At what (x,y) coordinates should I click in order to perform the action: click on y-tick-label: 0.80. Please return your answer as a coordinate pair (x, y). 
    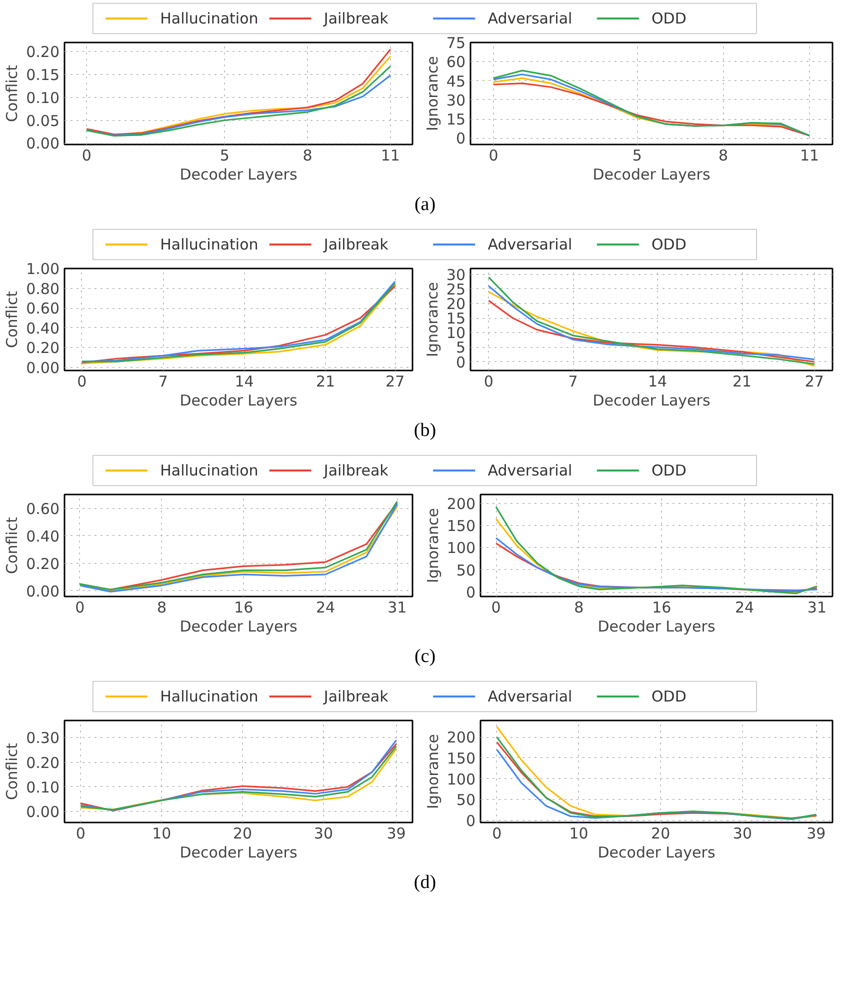
    Looking at the image, I should click on (43, 289).